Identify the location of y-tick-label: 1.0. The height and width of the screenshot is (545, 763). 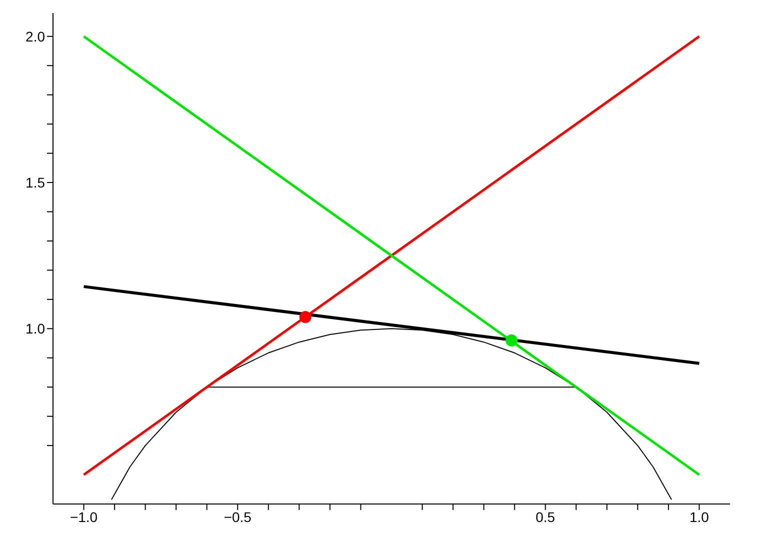
(36, 328).